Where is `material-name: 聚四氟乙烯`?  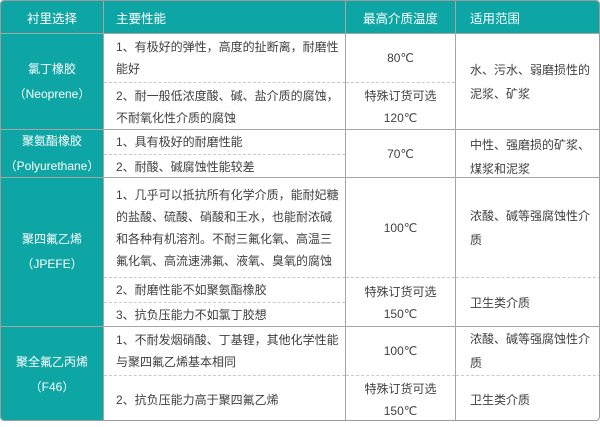
material-name: 聚四氟乙烯 is located at coordinates (51, 239).